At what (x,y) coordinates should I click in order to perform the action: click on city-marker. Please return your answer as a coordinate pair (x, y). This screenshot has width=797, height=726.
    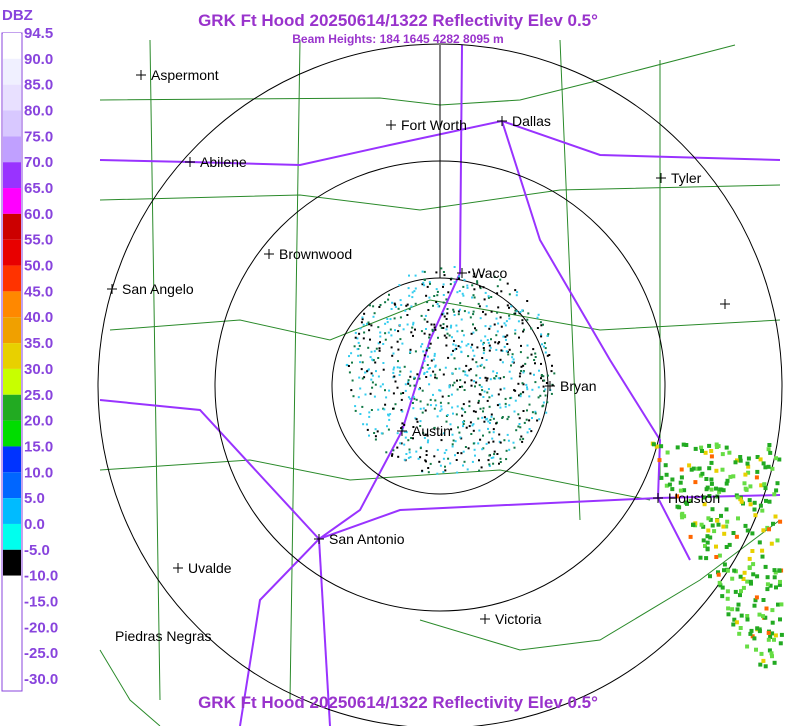
    Looking at the image, I should click on (112, 289).